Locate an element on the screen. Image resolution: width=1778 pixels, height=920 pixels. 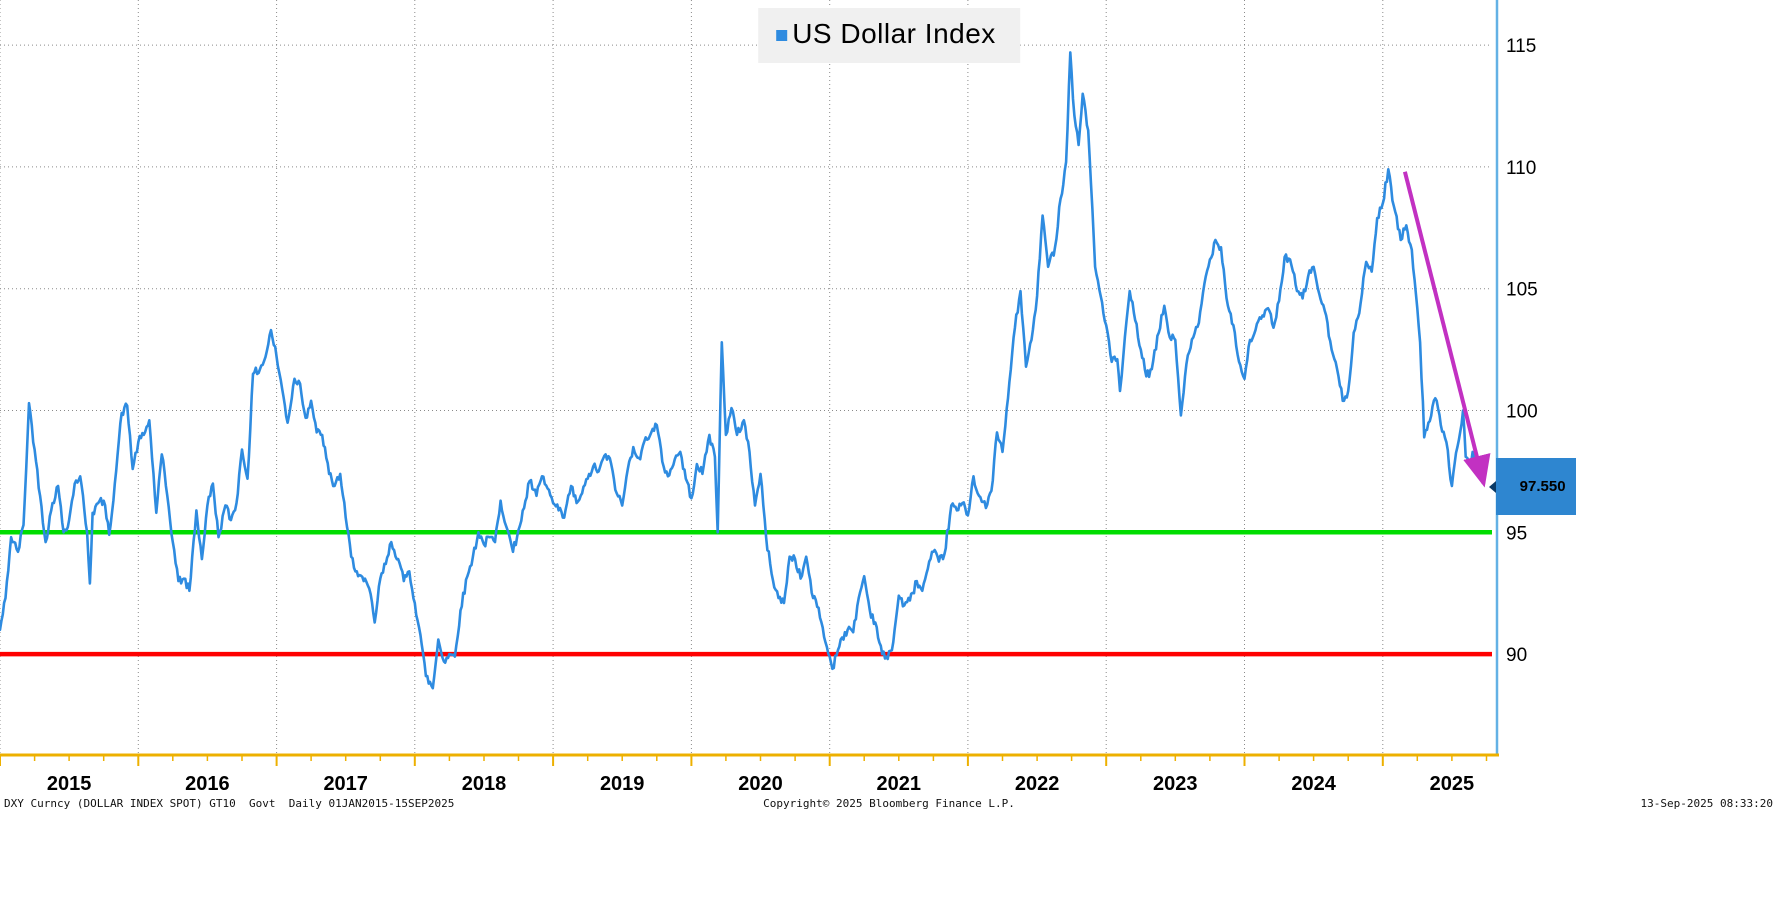
y-tick-label: 115 is located at coordinates (1521, 46).